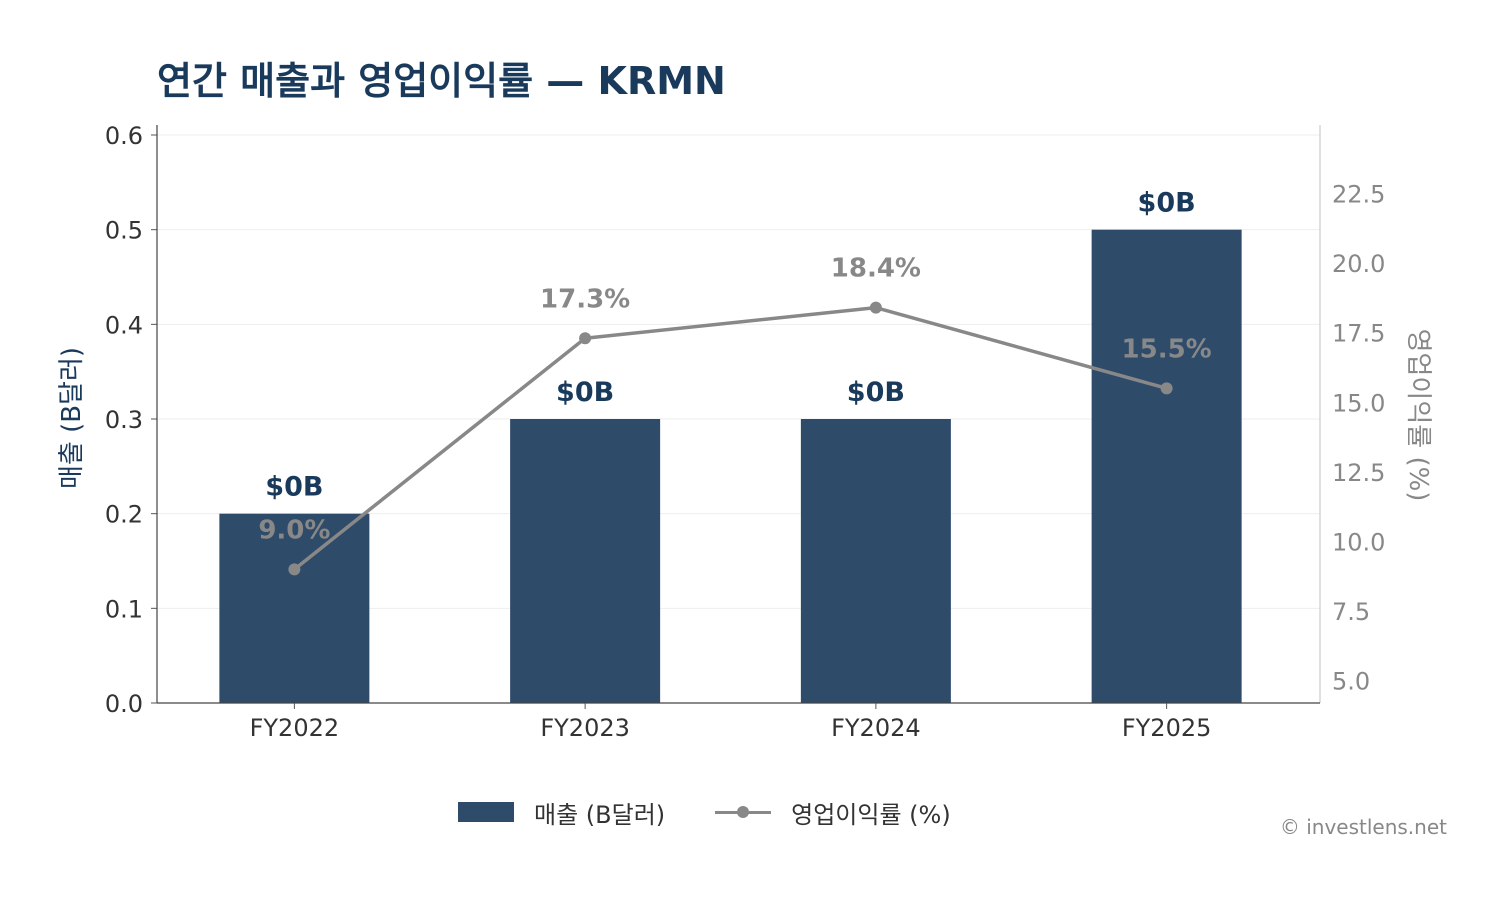  Describe the element at coordinates (1167, 349) in the screenshot. I see `margin-value-label: 15.5%` at that location.